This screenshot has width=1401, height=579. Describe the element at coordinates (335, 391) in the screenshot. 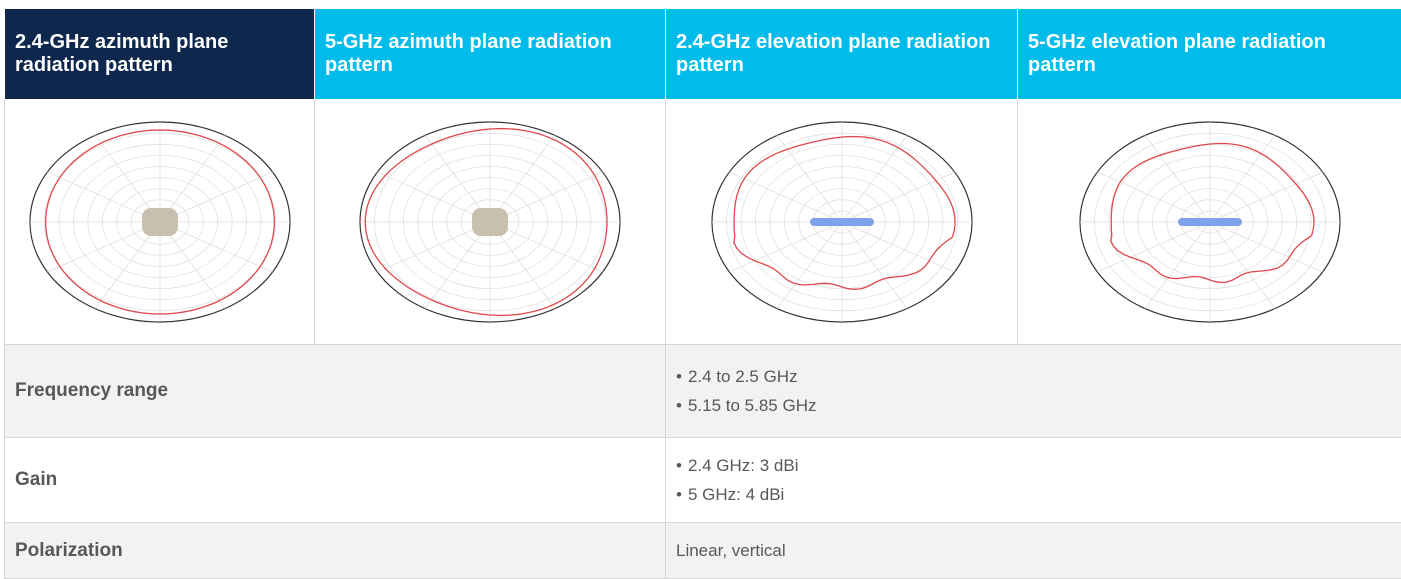

I see `row-label: Frequency range` at that location.